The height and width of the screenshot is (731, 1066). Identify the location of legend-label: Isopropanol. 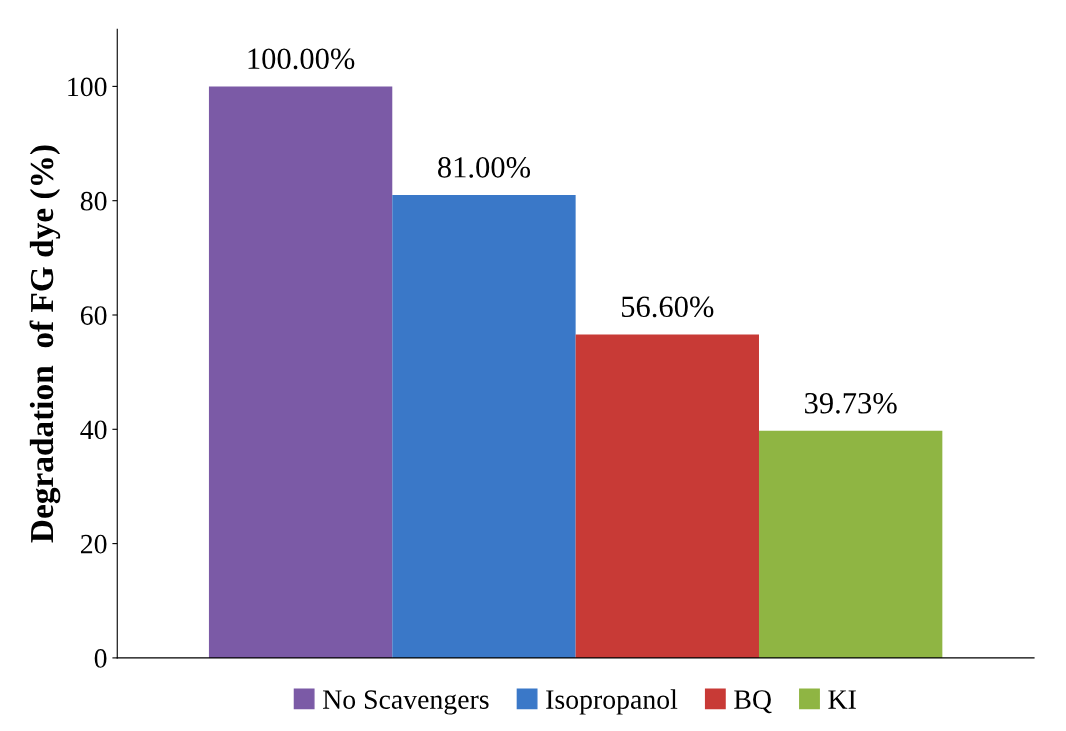
(612, 702).